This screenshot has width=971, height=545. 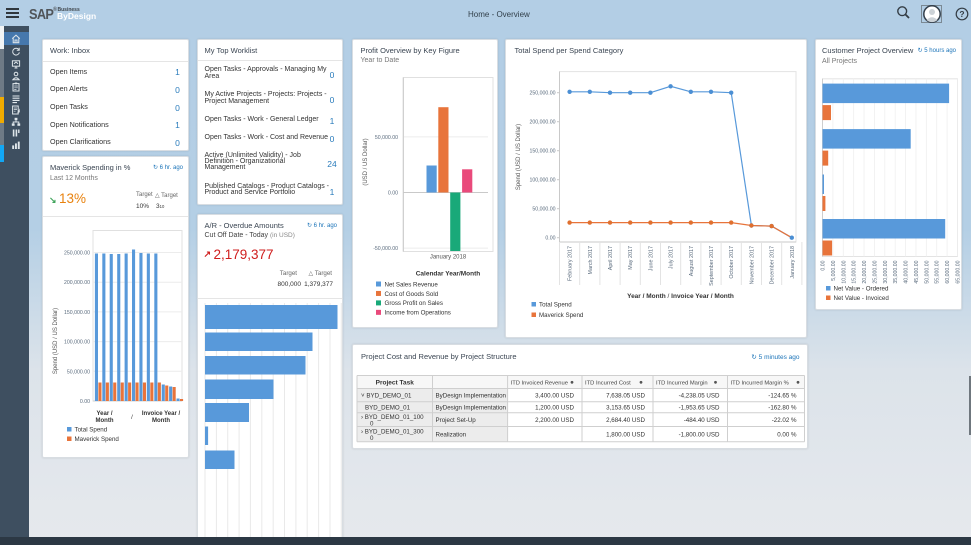 I want to click on svg-text: -484.40 USD, so click(x=702, y=420).